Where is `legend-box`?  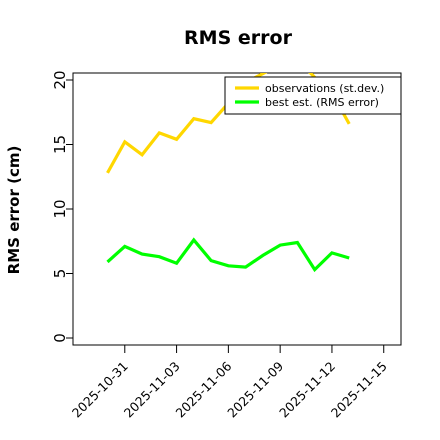
legend-box is located at coordinates (313, 95).